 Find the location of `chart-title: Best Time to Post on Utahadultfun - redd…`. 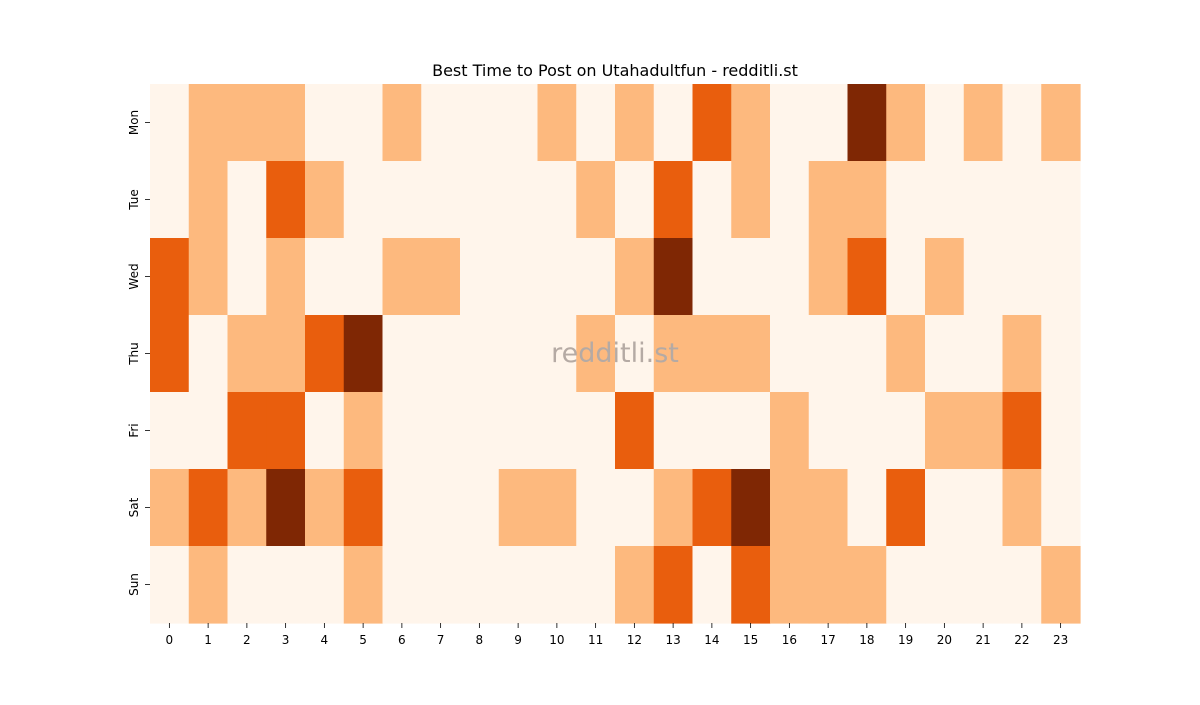

chart-title: Best Time to Post on Utahadultfun - redd… is located at coordinates (615, 70).